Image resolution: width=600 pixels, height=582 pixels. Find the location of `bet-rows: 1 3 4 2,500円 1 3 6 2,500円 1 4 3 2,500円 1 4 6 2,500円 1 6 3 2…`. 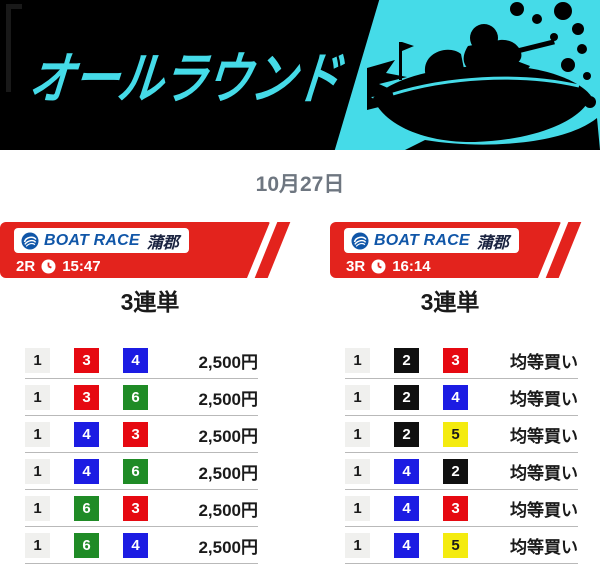

bet-rows: 1 3 4 2,500円 1 3 6 2,500円 1 4 3 2,500円 1 4 6 2,500円 1 6 3 2… is located at coordinates (141, 453).